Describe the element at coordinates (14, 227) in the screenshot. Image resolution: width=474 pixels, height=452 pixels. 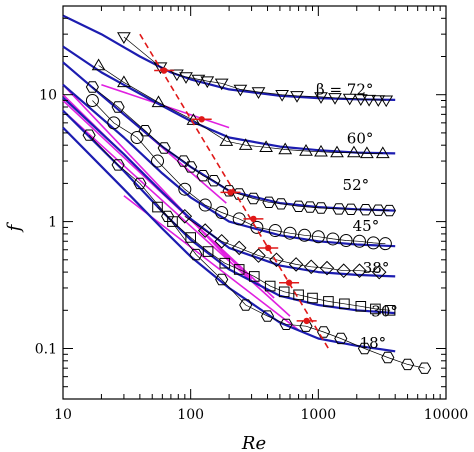
I see `y-axis-title: f` at that location.